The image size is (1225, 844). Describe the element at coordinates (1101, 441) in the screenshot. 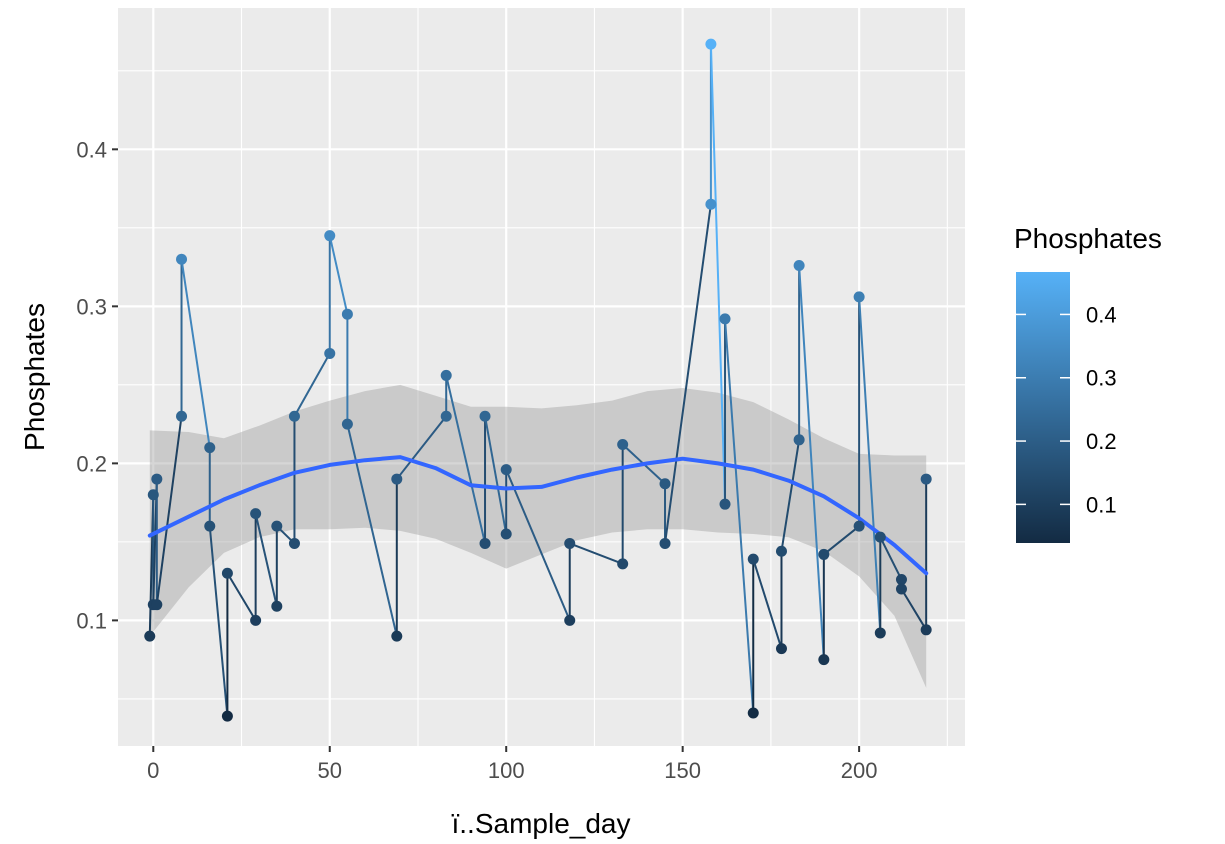

I see `legend-tick-label: 0.2` at that location.